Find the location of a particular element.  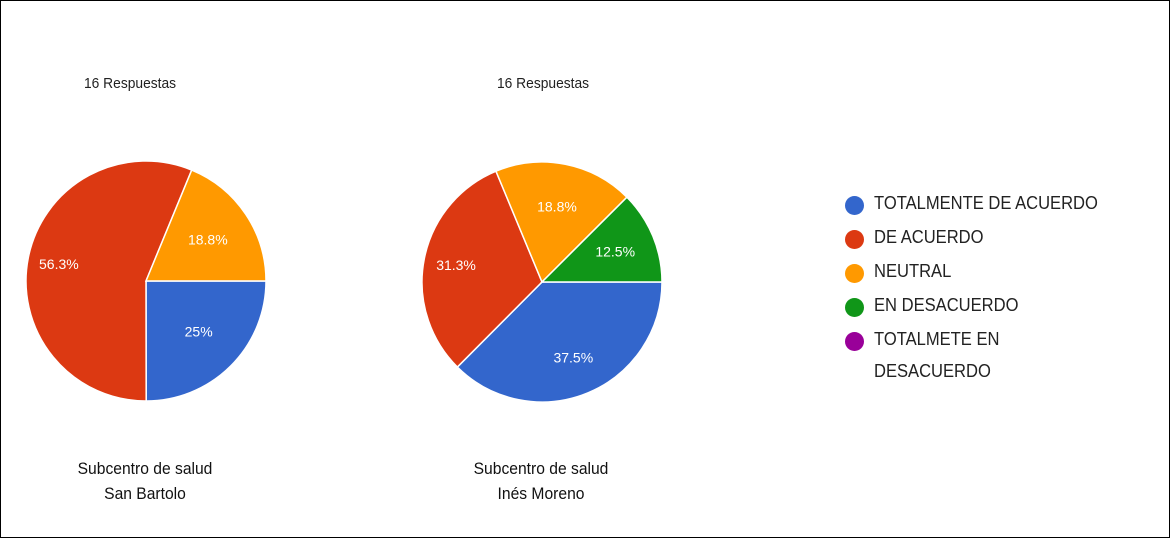

pie-slice-en-desacuerdo is located at coordinates (601, 239).